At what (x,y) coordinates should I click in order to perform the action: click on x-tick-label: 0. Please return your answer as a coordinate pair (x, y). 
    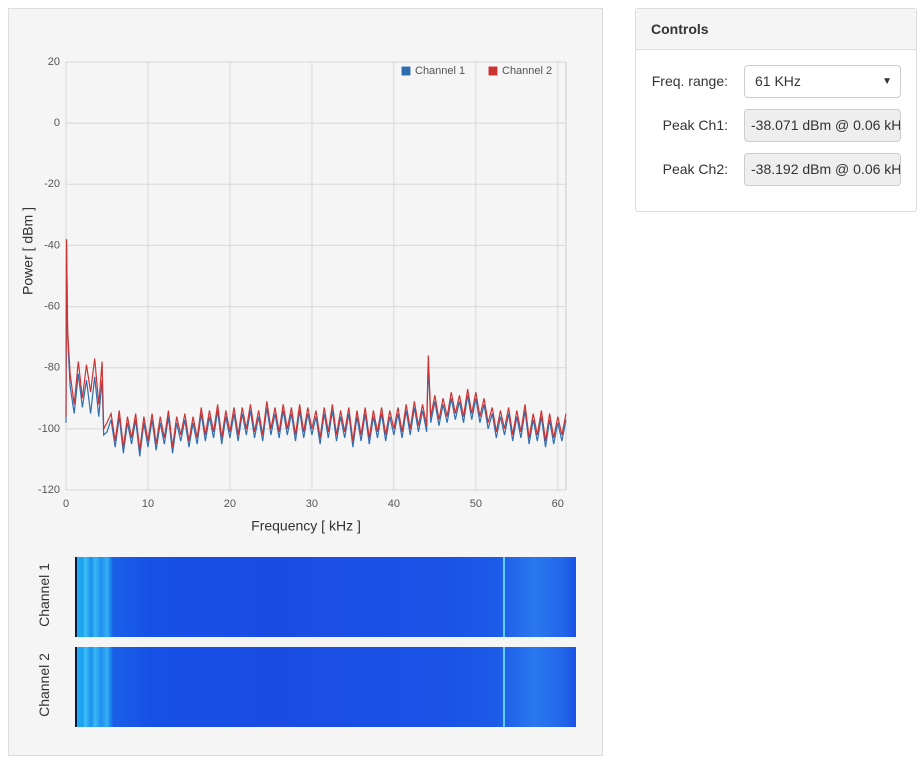
    Looking at the image, I should click on (66, 504).